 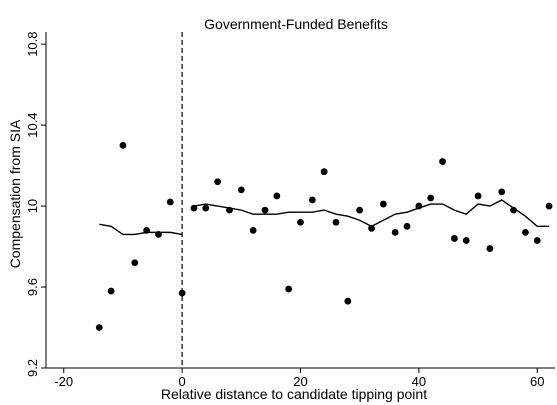 I want to click on y-tick-label: 9.2, so click(x=32, y=368).